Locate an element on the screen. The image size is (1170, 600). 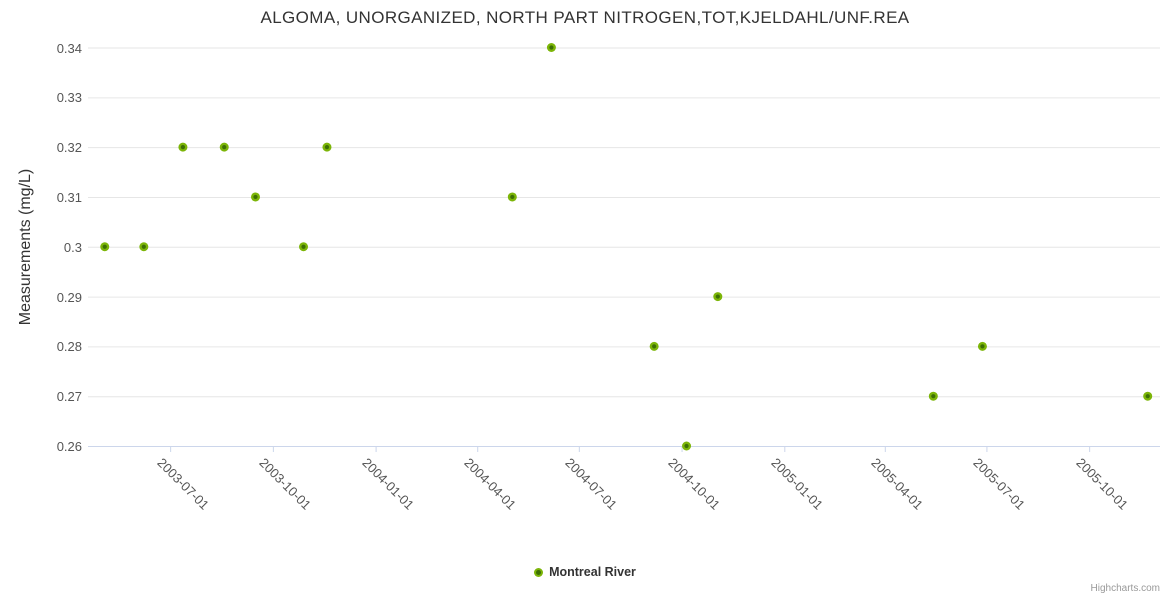
y-tick-label: 0.28 is located at coordinates (69, 347).